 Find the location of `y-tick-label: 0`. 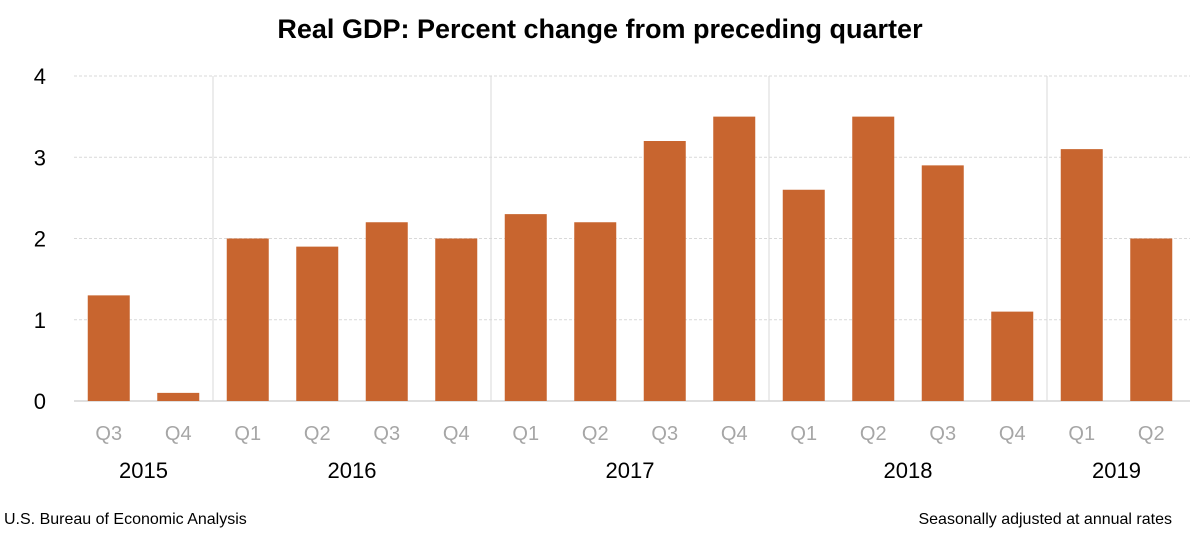

y-tick-label: 0 is located at coordinates (40, 401).